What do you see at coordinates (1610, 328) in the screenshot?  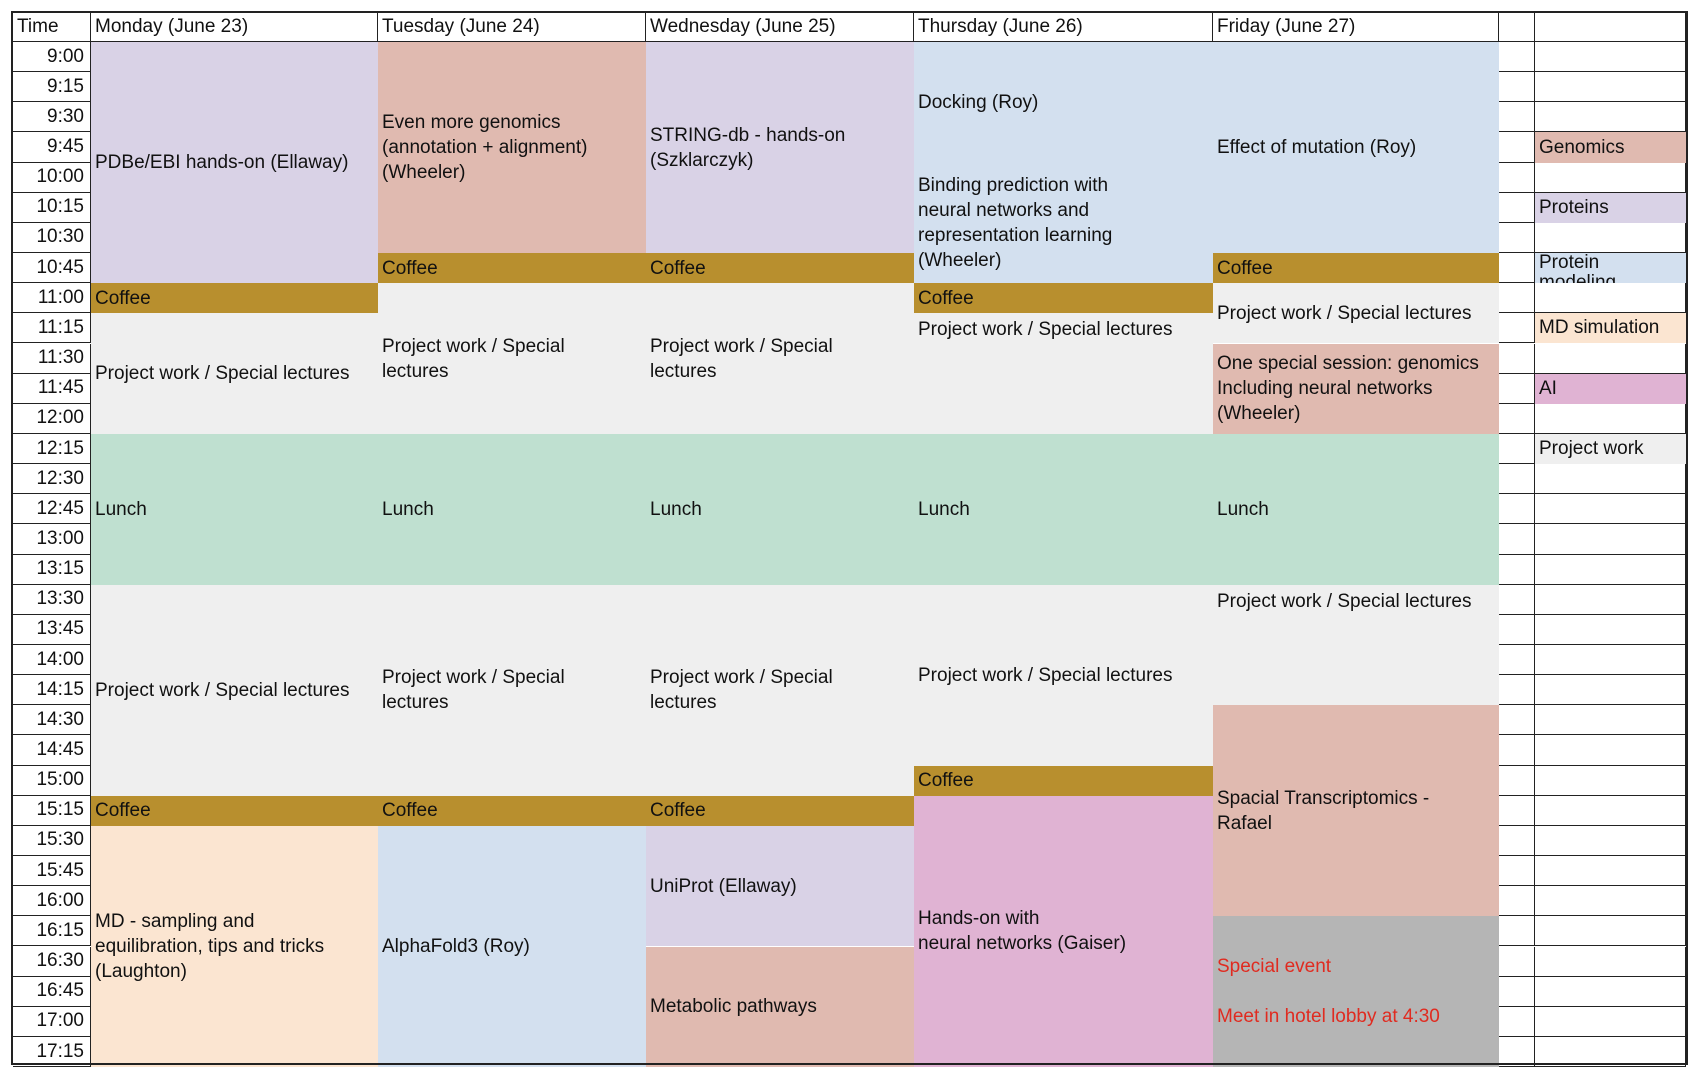 I see `legend-md-simulation: MD simulation` at bounding box center [1610, 328].